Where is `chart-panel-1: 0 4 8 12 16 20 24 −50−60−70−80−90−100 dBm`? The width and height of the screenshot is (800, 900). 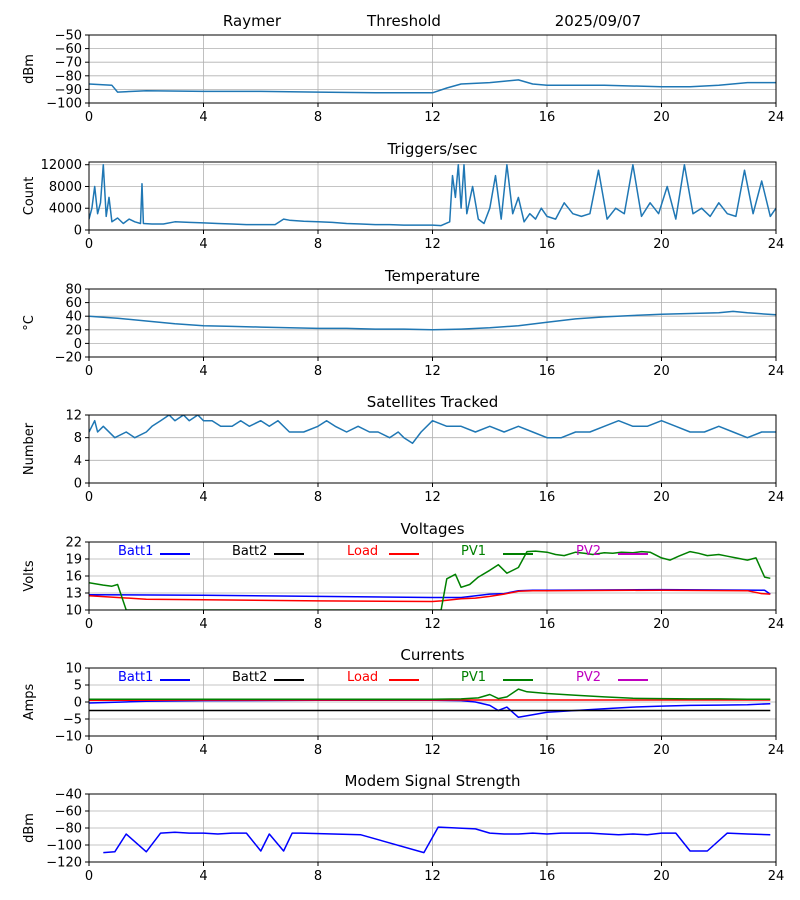 chart-panel-1: 0 4 8 12 16 20 24 −50−60−70−80−90−100 dBm is located at coordinates (403, 77).